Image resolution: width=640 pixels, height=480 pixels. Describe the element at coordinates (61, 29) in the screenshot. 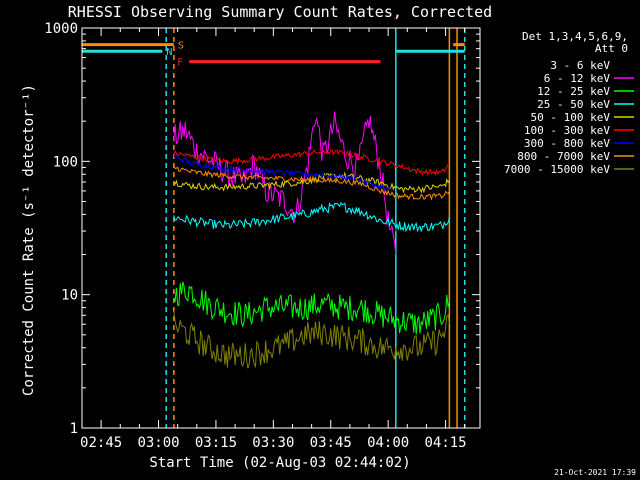

I see `y-tick-label: 1000` at that location.